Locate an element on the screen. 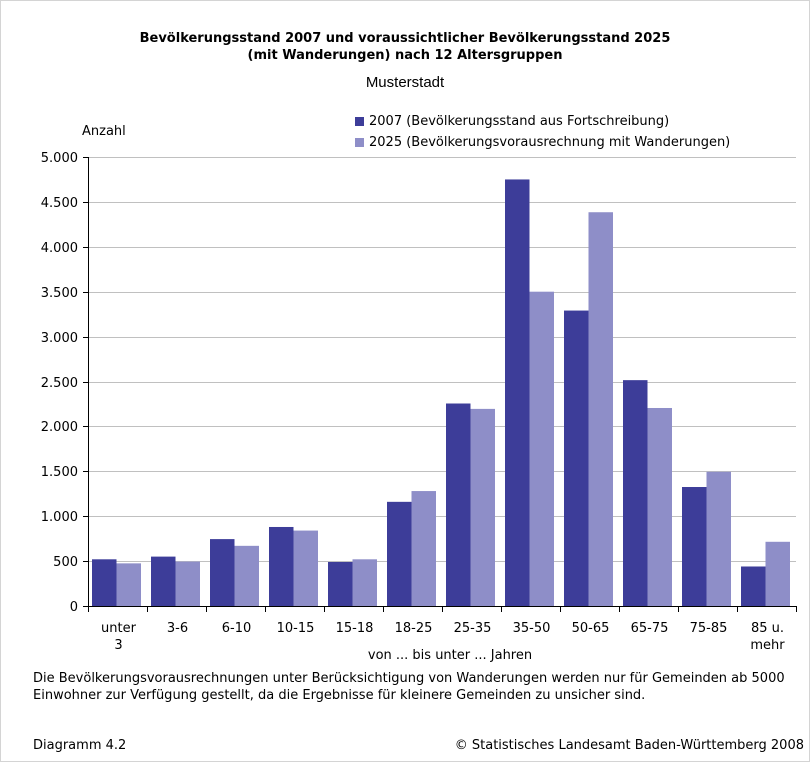  y-tick-label: 3.000 is located at coordinates (59, 338).